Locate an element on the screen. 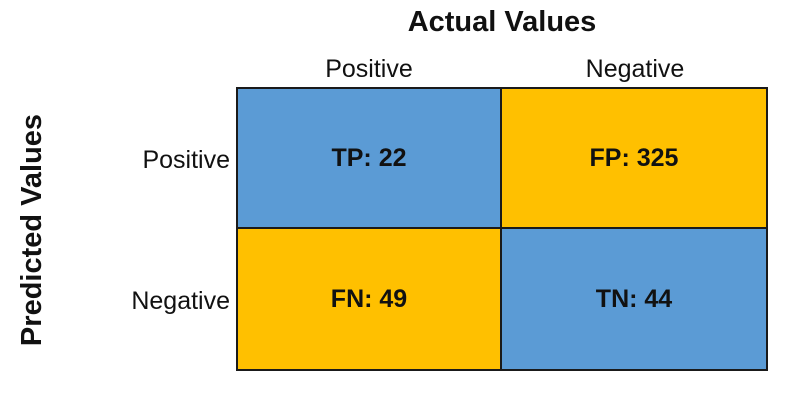  false-positive-cell: FP: 325 is located at coordinates (634, 159).